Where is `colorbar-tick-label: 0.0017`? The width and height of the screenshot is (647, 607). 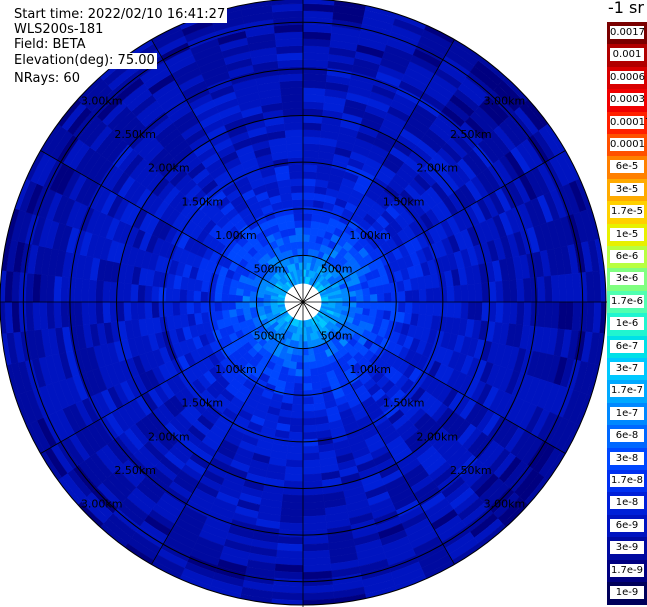
colorbar-tick-label: 0.0017 is located at coordinates (627, 32).